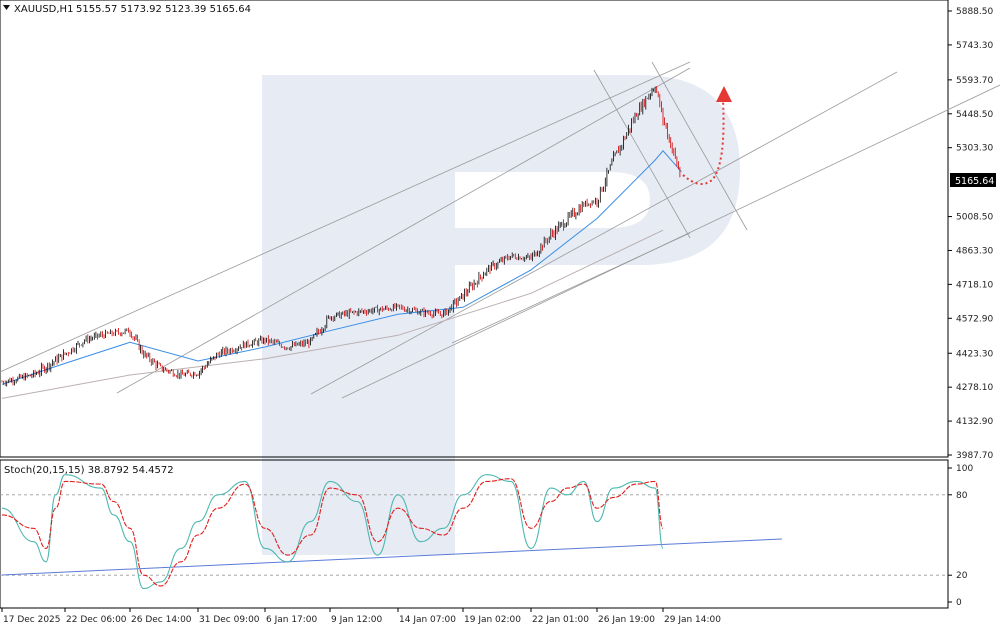  I want to click on symbol-label: XAUUSD,H1, so click(43, 9).